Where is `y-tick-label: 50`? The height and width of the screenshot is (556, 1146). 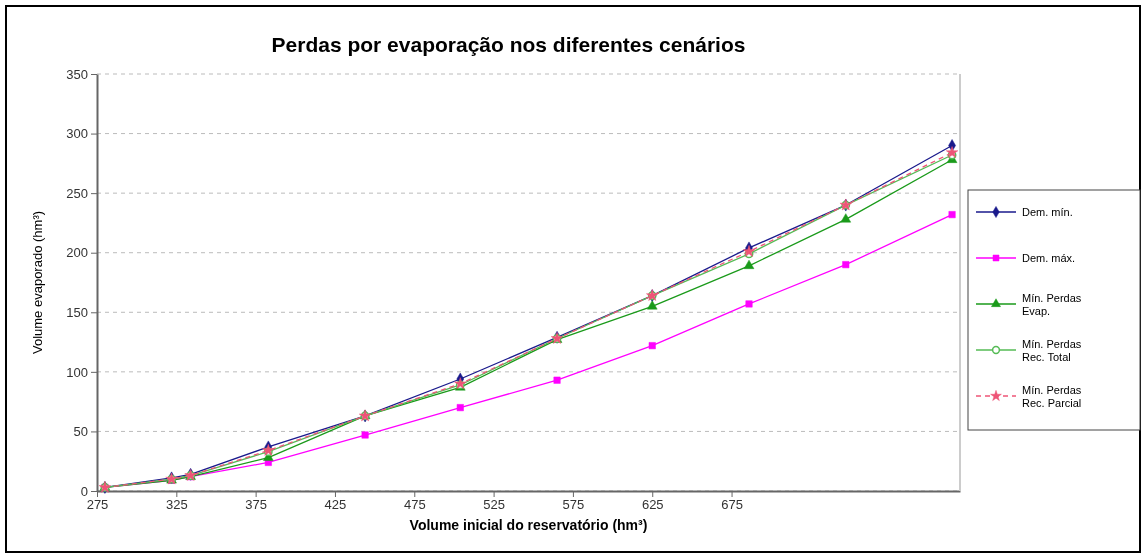
y-tick-label: 50 is located at coordinates (80, 432).